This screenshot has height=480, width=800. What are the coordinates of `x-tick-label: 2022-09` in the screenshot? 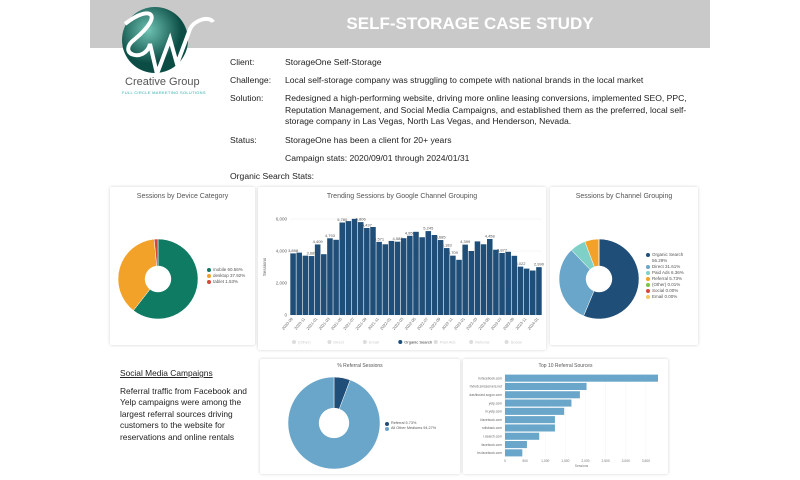 It's located at (435, 323).